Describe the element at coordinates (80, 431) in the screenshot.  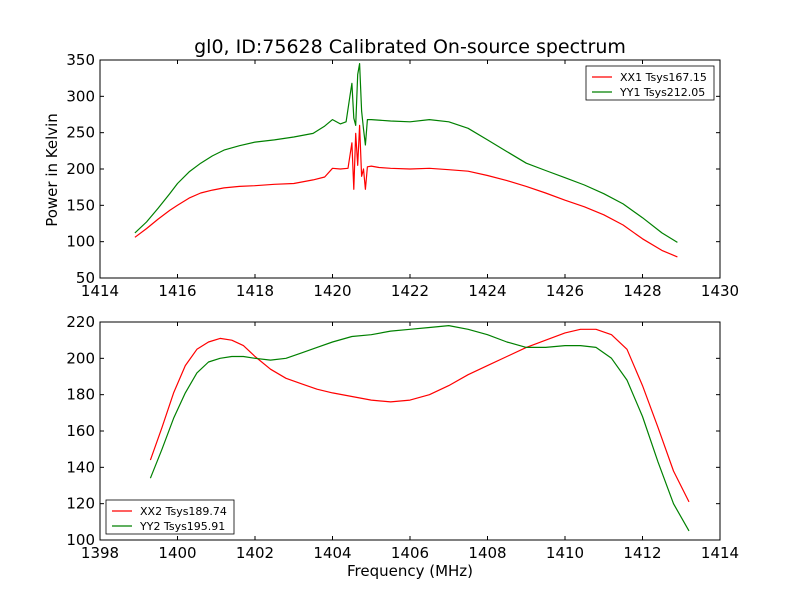
I see `y-tick-label: 160` at that location.